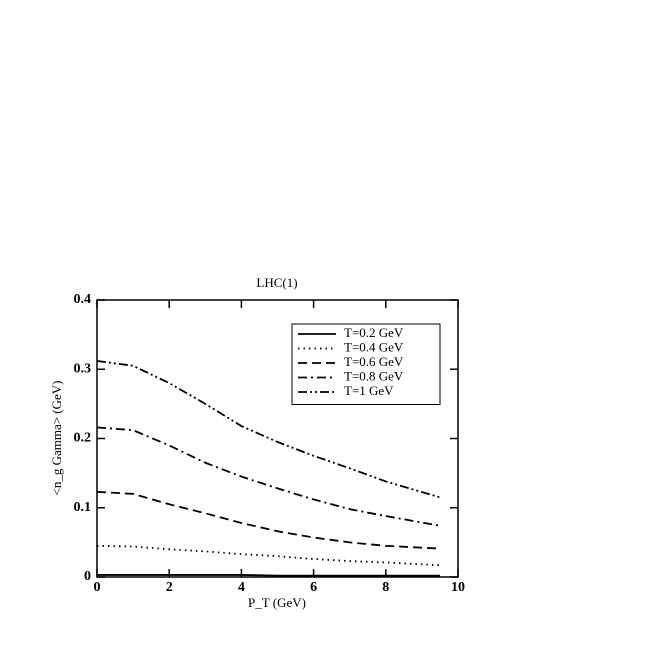  What do you see at coordinates (374, 332) in the screenshot?
I see `legend-label: T=0.2 GeV` at bounding box center [374, 332].